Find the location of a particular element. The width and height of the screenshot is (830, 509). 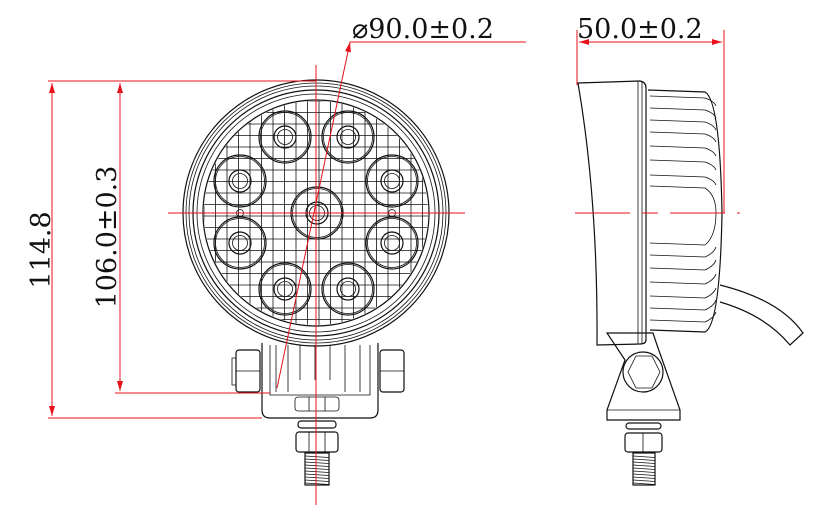

side-dimensions: 50.0±0.2 is located at coordinates (650, 113).